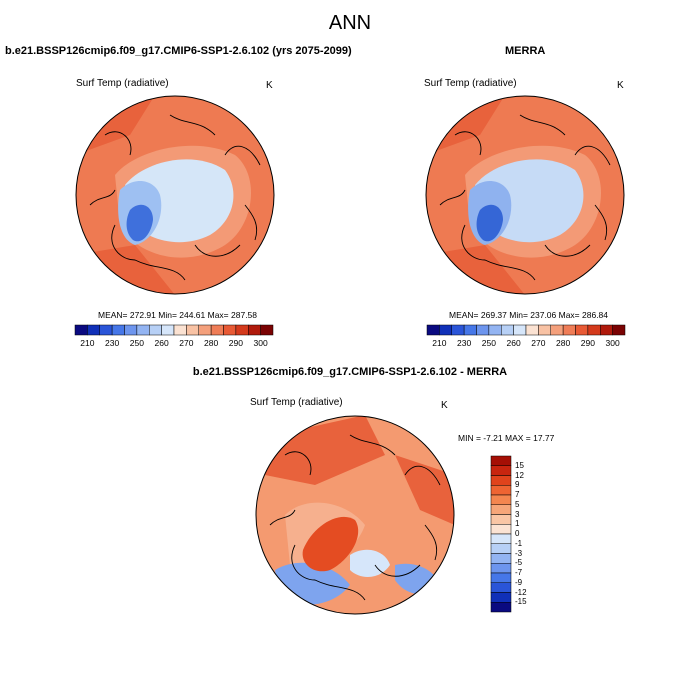 The width and height of the screenshot is (700, 700). Describe the element at coordinates (519, 582) in the screenshot. I see `colorbar-tick-label: -9` at that location.